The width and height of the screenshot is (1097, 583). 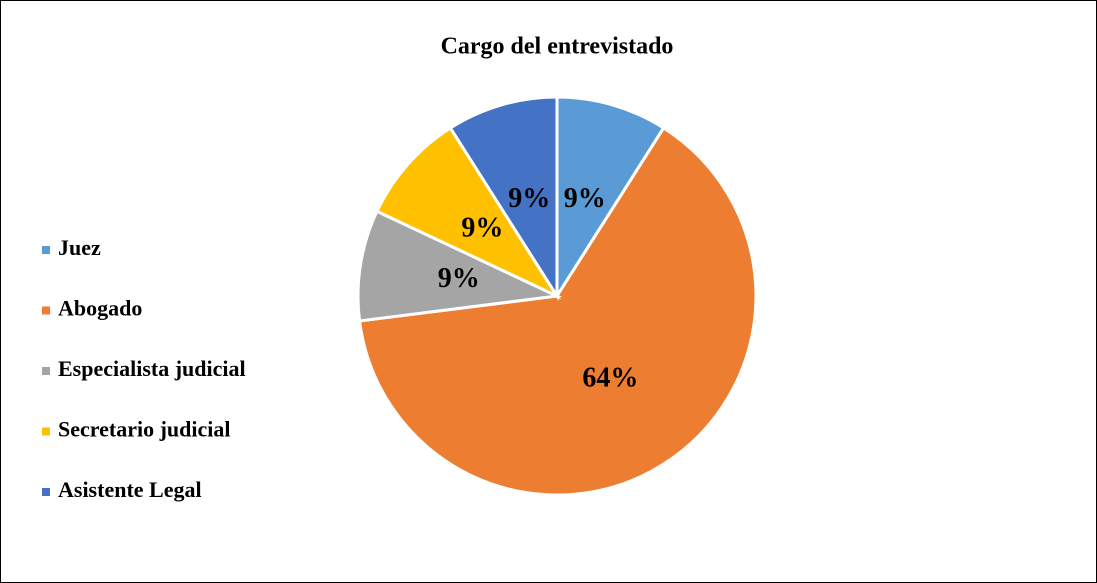 I want to click on legend-label: Juez, so click(x=79, y=247).